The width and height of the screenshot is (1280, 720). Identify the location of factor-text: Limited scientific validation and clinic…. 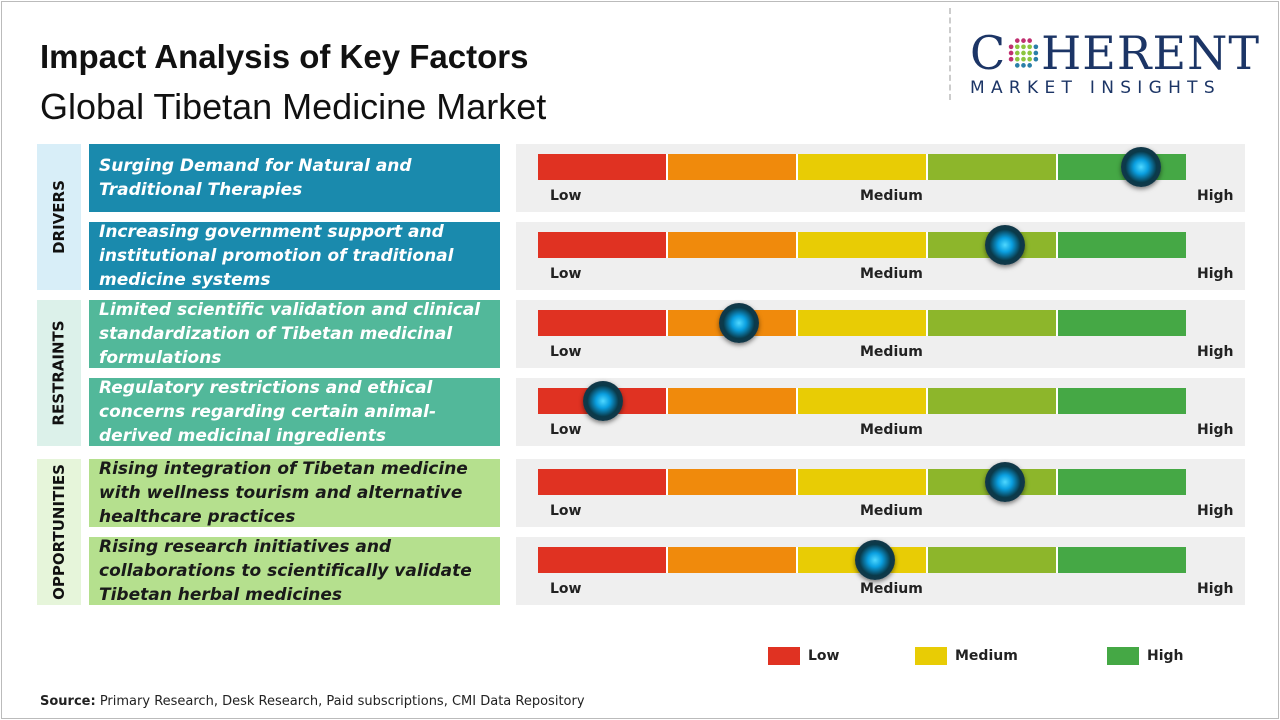
(290, 334).